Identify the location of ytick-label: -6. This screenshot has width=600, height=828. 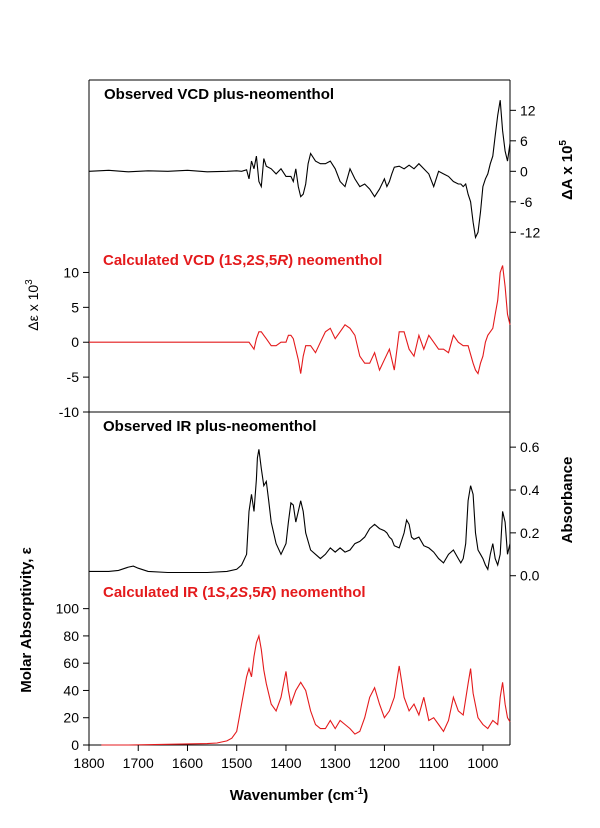
(526, 202).